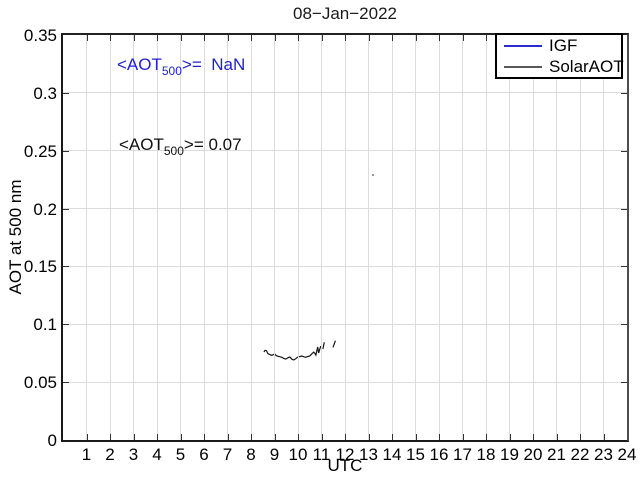 This screenshot has width=640, height=480. Describe the element at coordinates (86, 454) in the screenshot. I see `x-tick-label: 1` at that location.